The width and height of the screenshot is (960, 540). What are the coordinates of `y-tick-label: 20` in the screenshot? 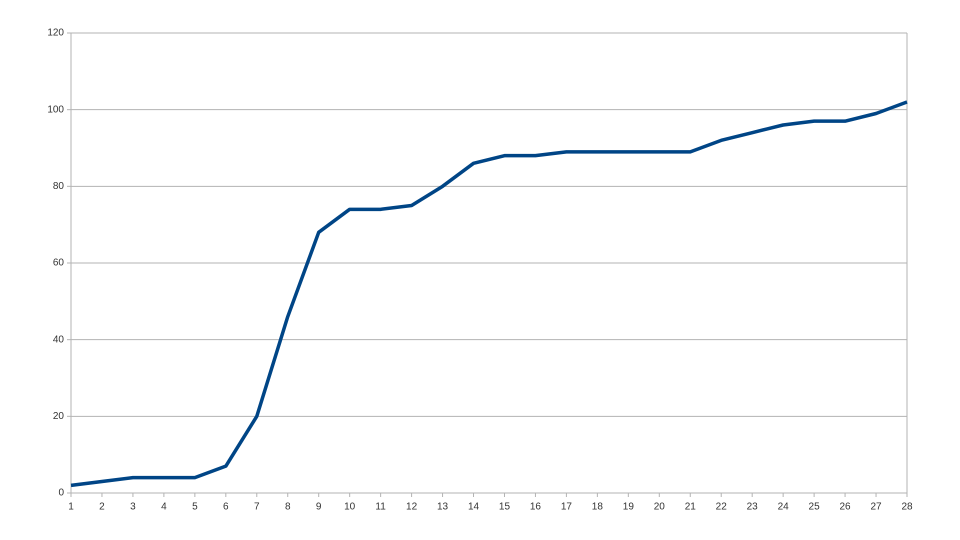 It's located at (59, 416).